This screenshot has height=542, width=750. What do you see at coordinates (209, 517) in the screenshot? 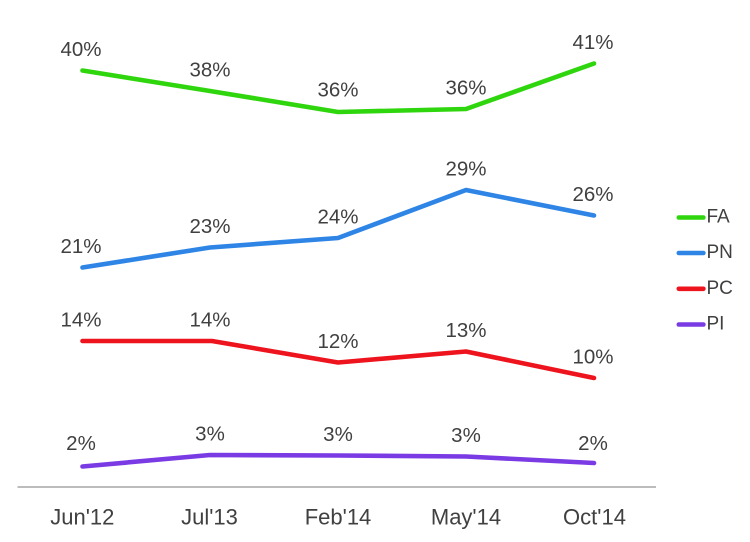
I see `svg-text: Jul'13` at bounding box center [209, 517].